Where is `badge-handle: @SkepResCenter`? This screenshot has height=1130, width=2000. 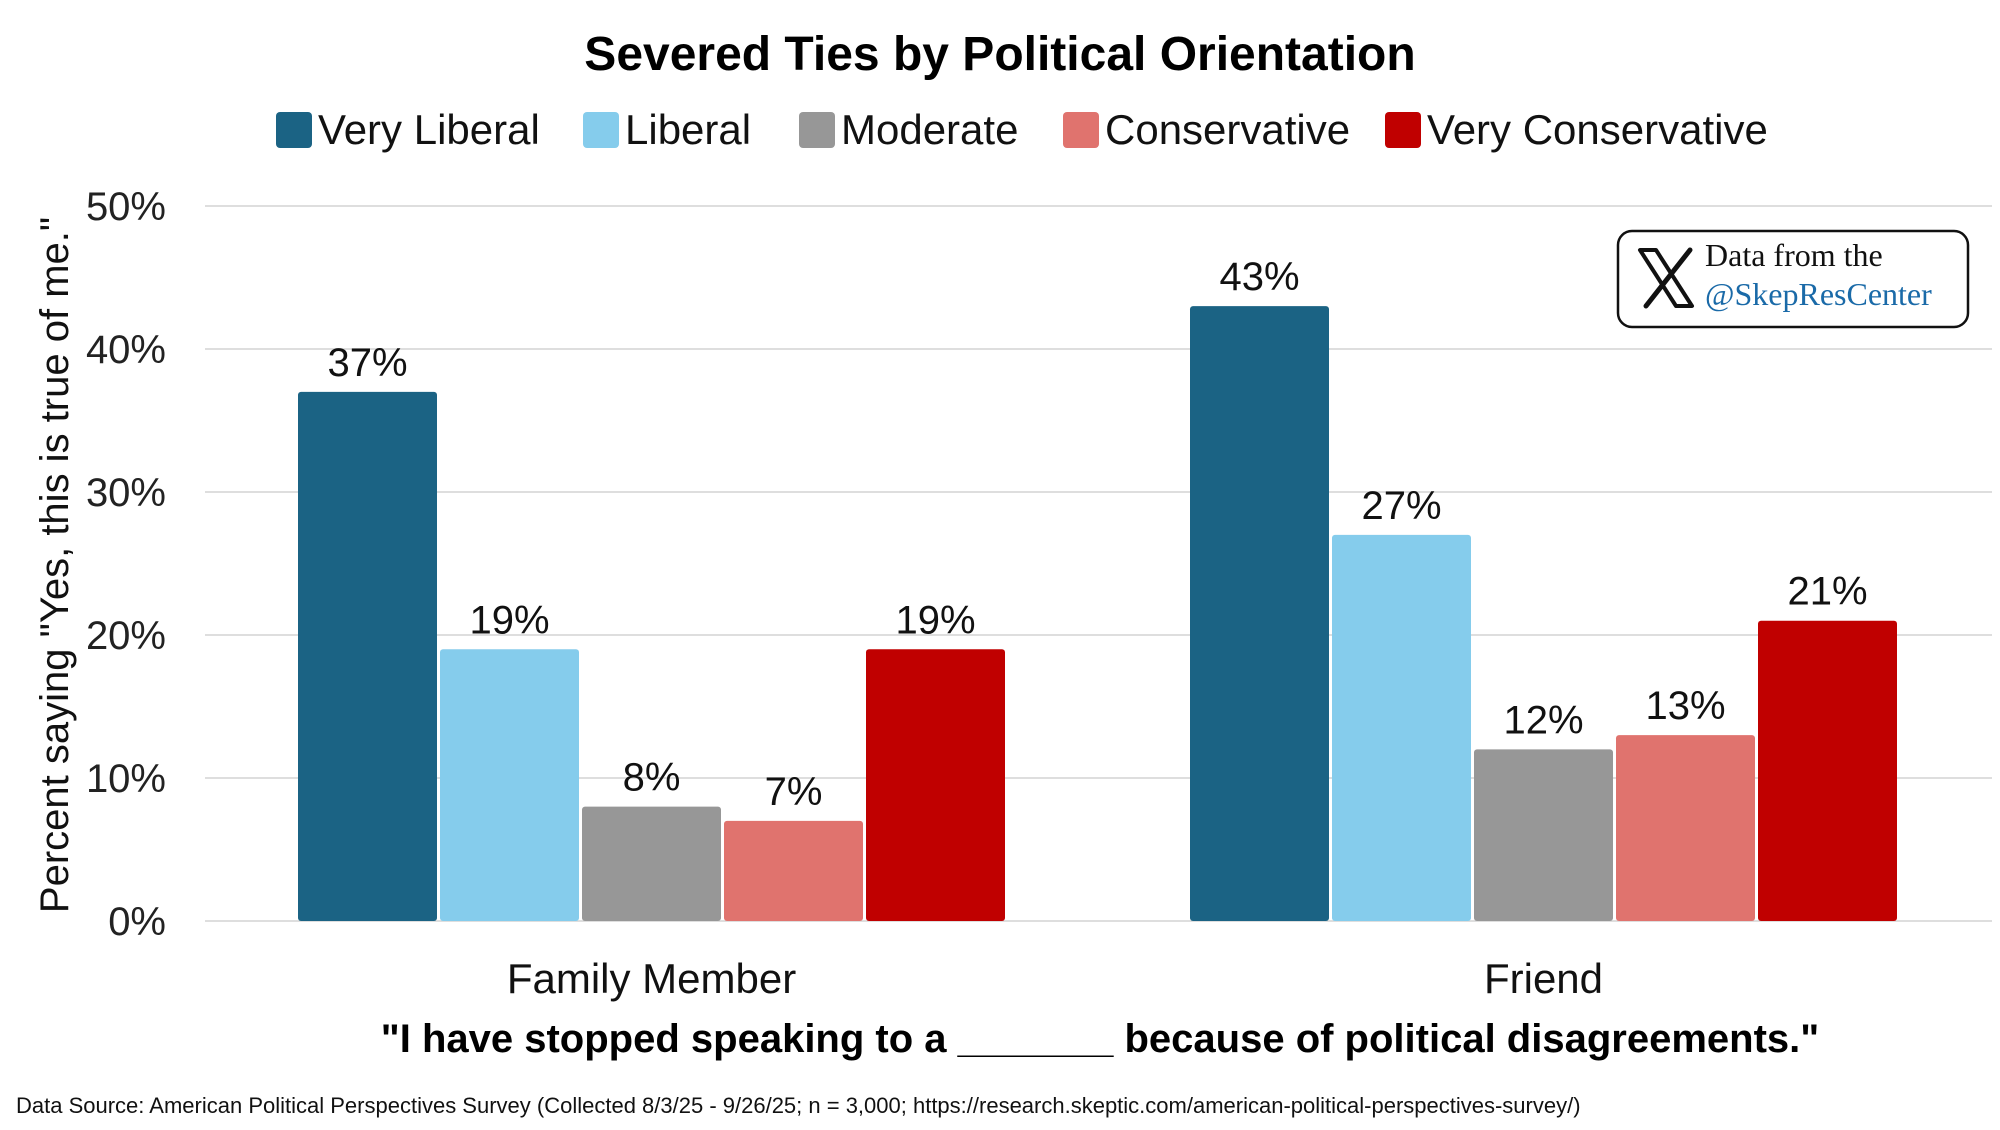
badge-handle: @SkepResCenter is located at coordinates (1818, 294).